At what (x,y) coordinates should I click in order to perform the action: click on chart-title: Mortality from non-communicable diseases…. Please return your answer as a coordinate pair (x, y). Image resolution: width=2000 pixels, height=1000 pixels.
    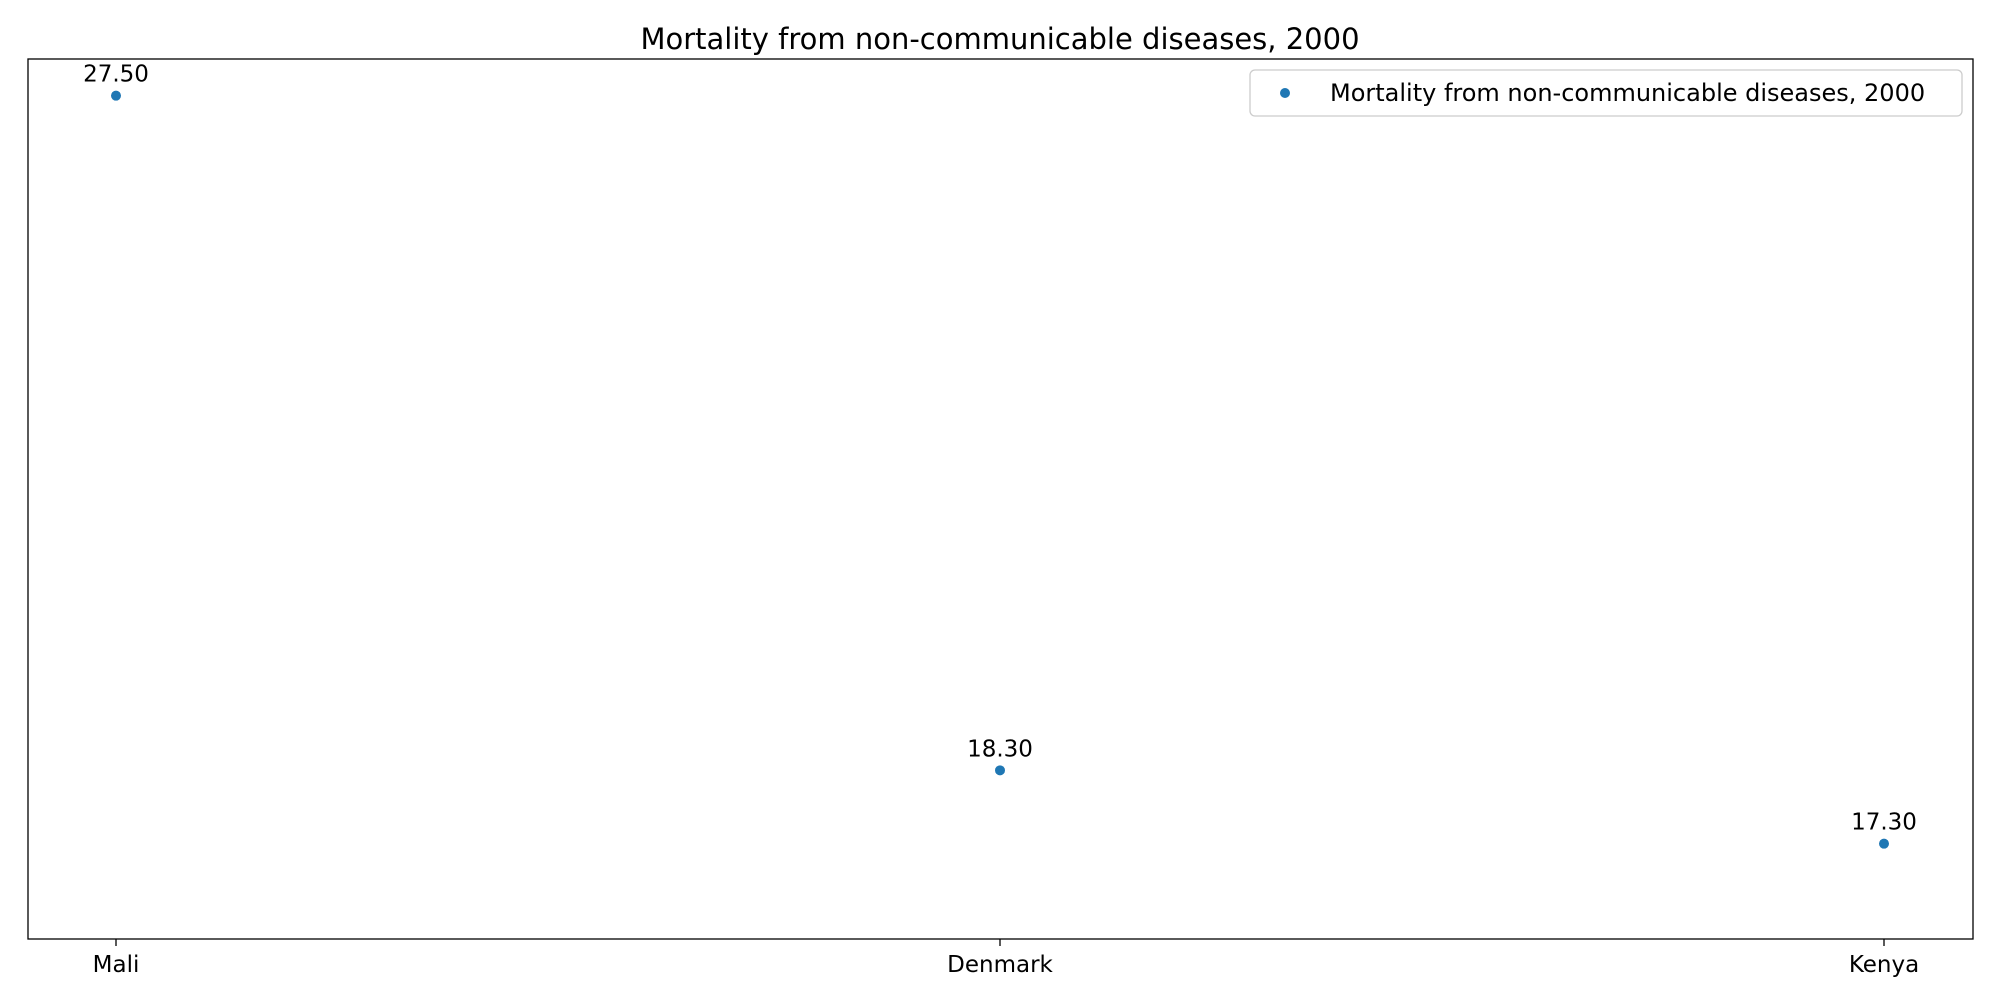
    Looking at the image, I should click on (999, 39).